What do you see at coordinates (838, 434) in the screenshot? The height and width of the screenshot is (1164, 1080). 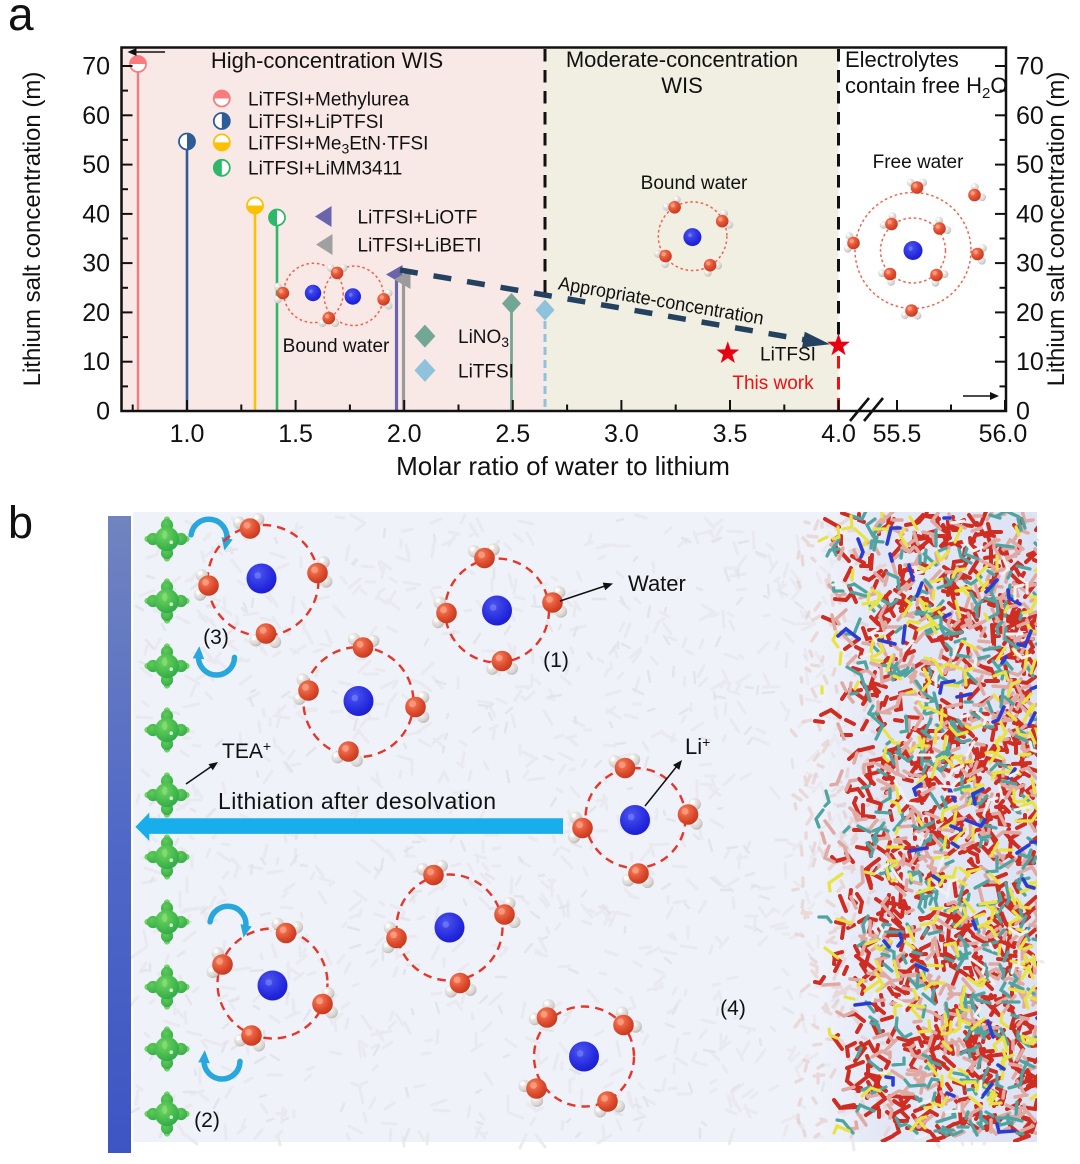 I see `svg-text: 4.0` at bounding box center [838, 434].